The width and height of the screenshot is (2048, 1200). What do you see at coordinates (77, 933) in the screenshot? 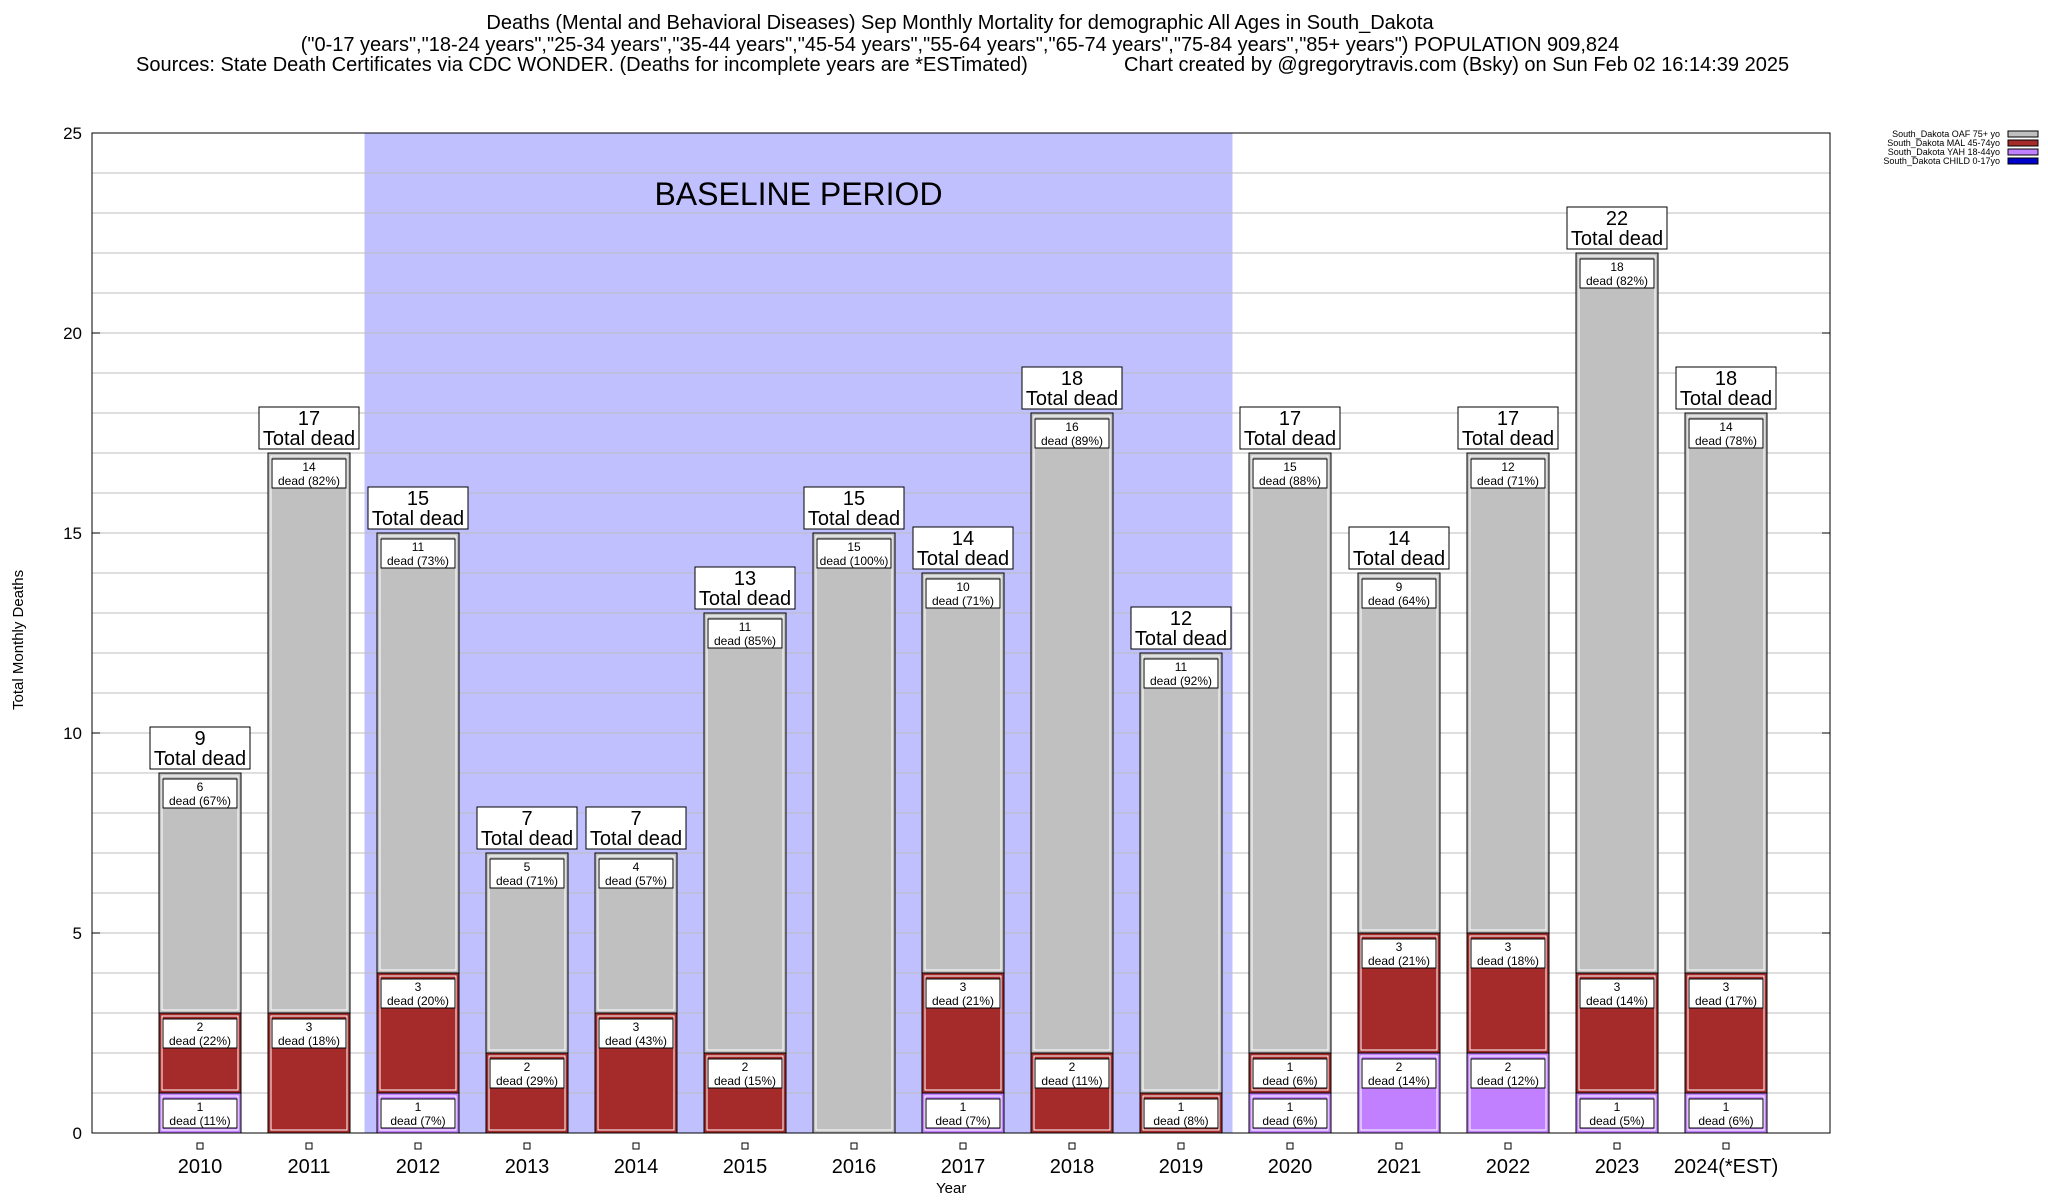
I see `y-tick-label: 5` at bounding box center [77, 933].